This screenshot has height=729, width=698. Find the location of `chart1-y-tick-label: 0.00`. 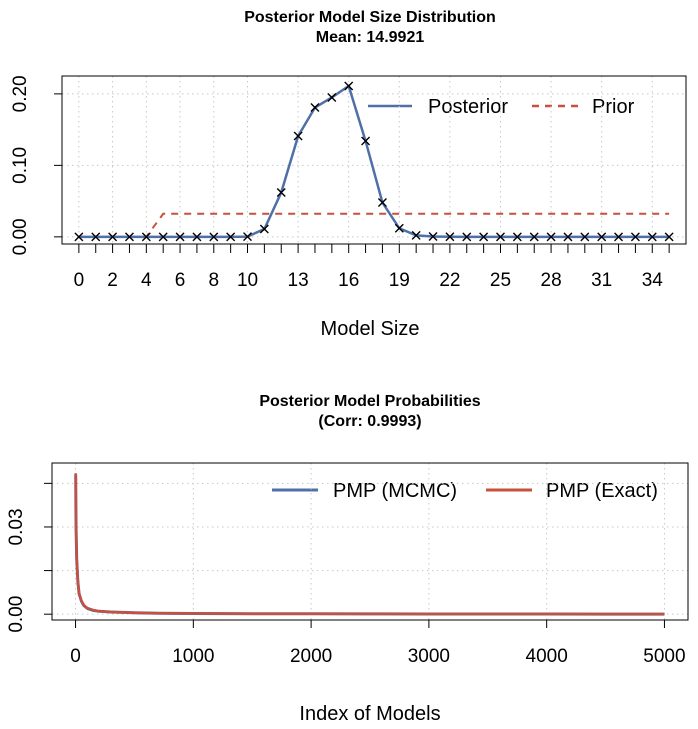

chart1-y-tick-label: 0.00 is located at coordinates (20, 236).